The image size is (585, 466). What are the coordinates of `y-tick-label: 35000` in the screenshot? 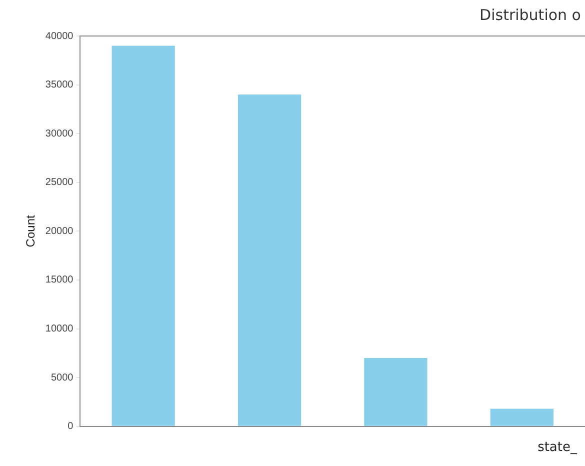 It's located at (59, 85).